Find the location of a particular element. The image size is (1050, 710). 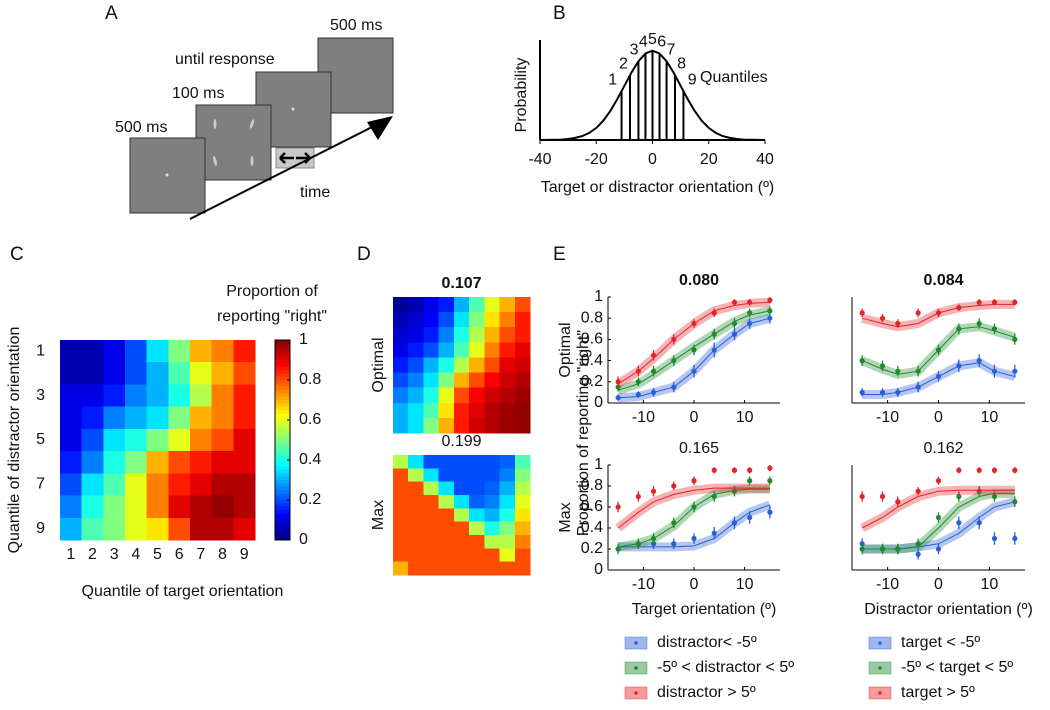

axis-label: time is located at coordinates (315, 192).